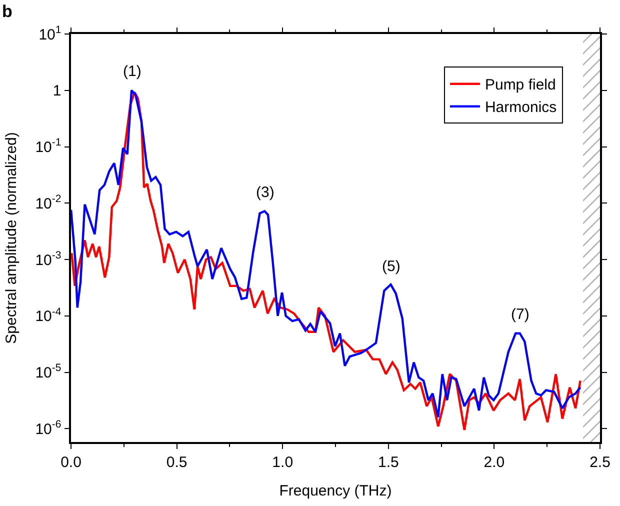  I want to click on y-tick-label: 10$^{-3}$, so click(48, 259).